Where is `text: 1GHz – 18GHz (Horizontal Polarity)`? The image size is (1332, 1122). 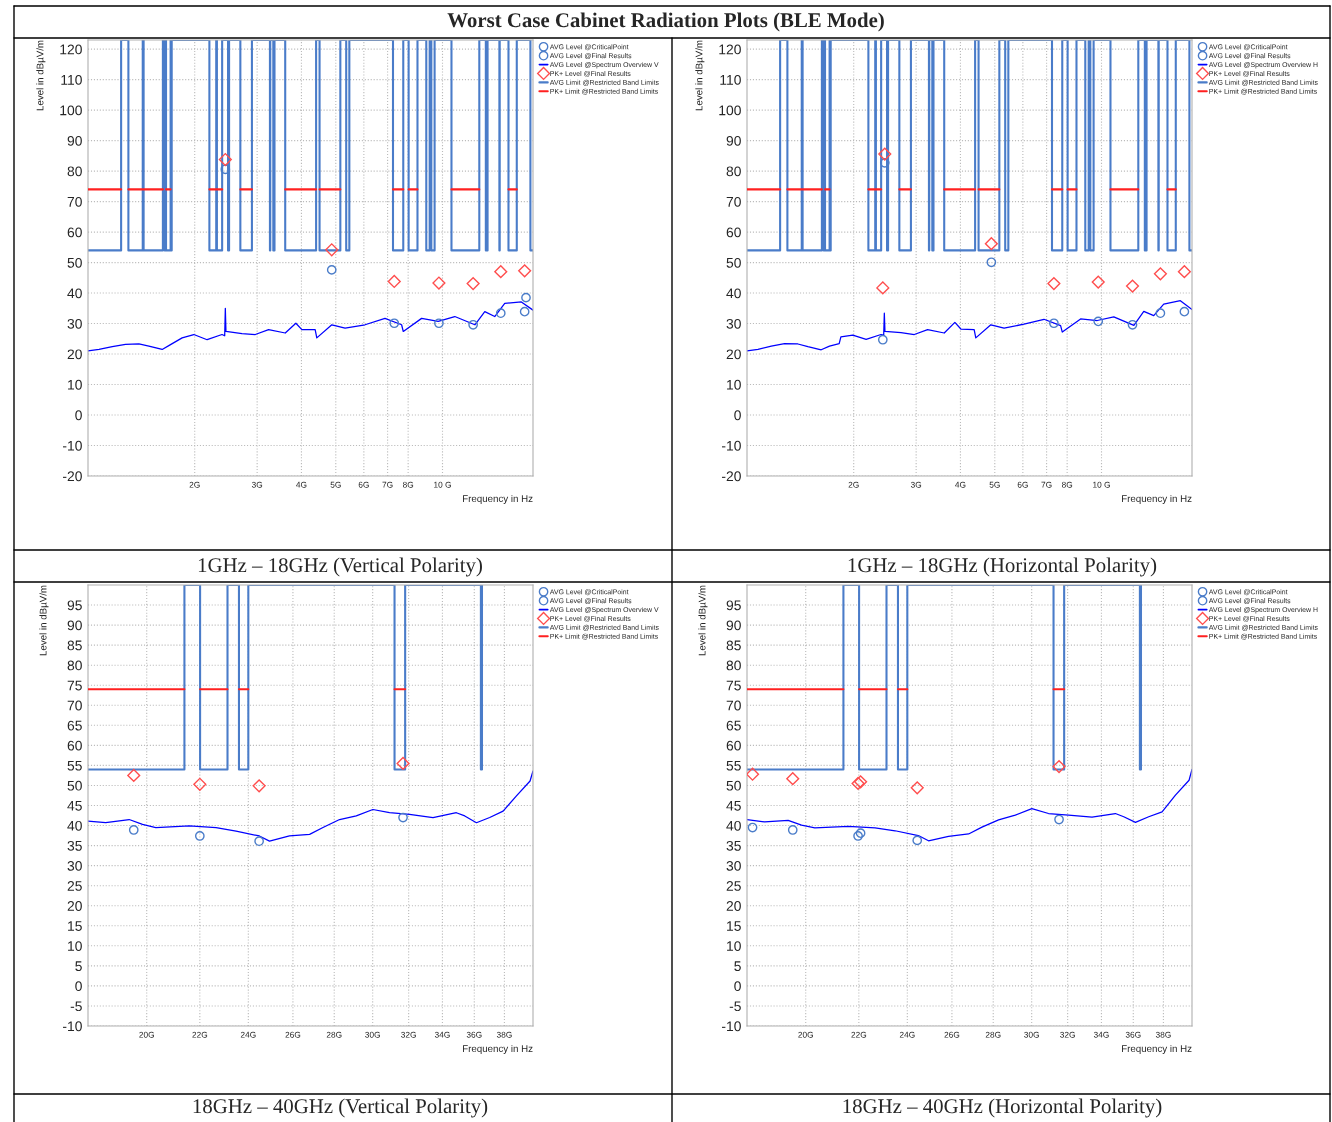
text: 1GHz – 18GHz (Horizontal Polarity) is located at coordinates (1002, 567).